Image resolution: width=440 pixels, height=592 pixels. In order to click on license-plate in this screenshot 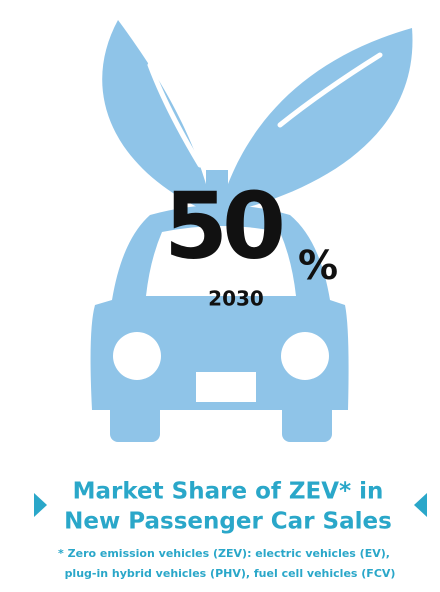, I will do `click(226, 387)`.